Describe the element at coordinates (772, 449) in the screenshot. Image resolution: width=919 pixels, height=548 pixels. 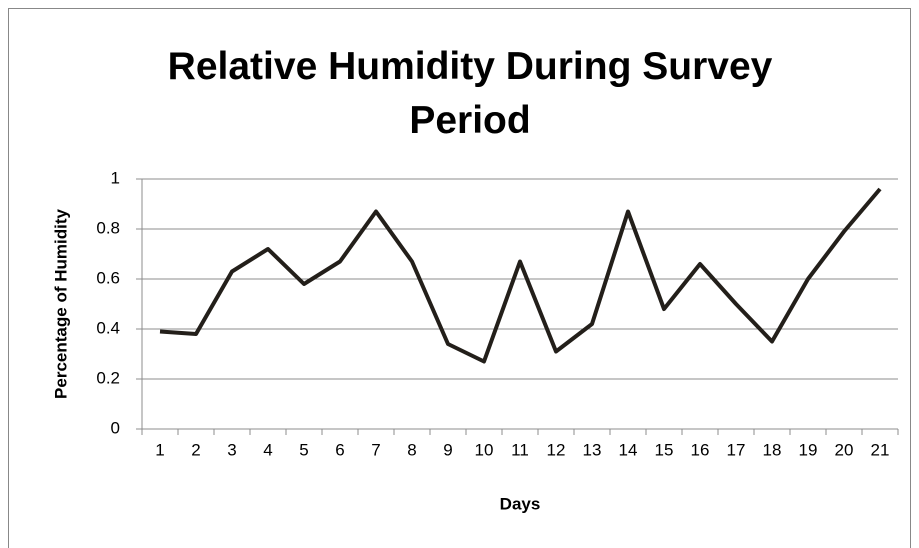
I see `x-tick-label: 18` at that location.